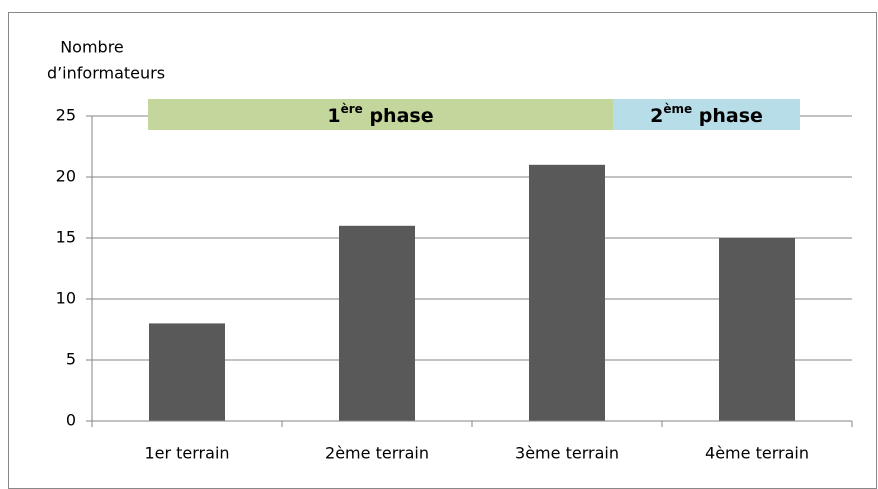 Image resolution: width=878 pixels, height=489 pixels. I want to click on x-tick-label: 1er terrain, so click(186, 453).